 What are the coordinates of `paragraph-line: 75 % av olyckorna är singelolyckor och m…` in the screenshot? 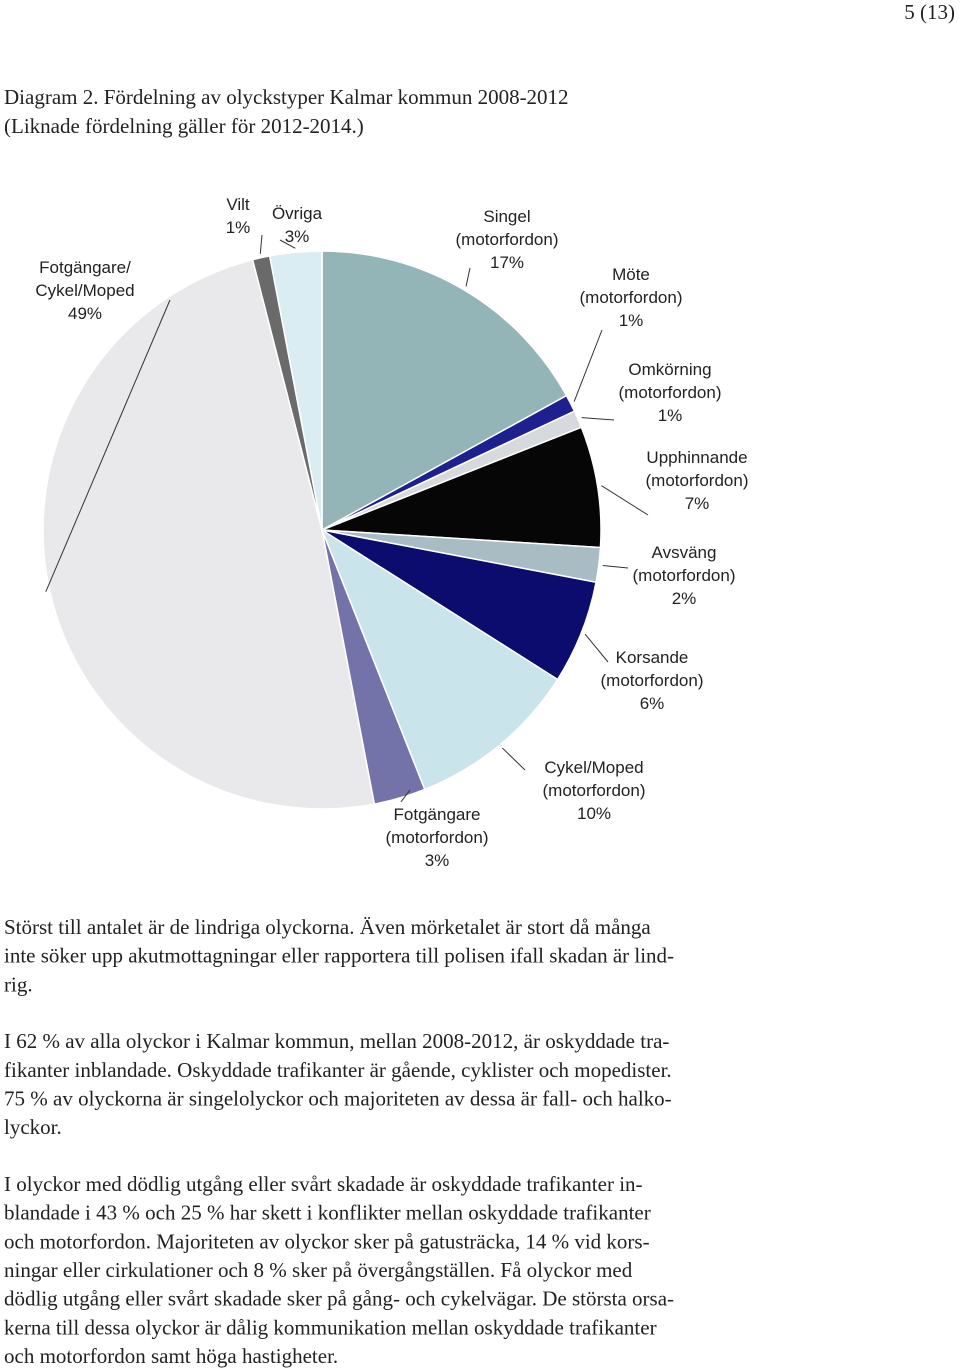 It's located at (338, 1099).